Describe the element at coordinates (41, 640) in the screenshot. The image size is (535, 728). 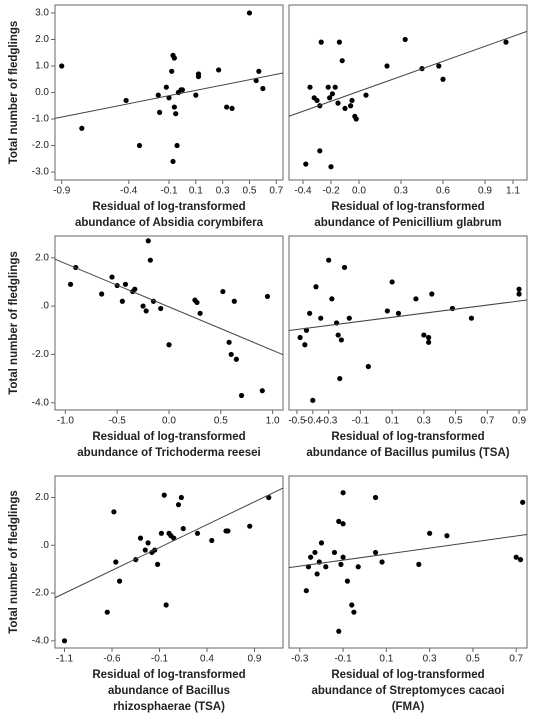
I see `y-tick-label: -4.0` at that location.